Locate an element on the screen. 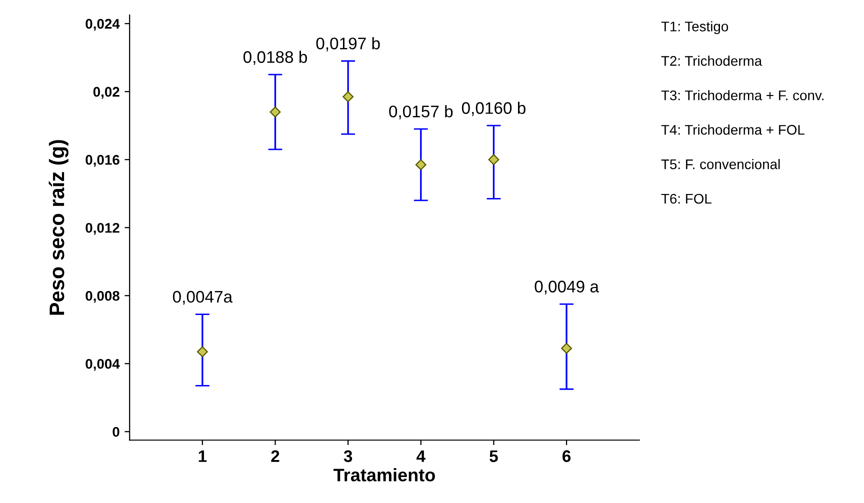 The height and width of the screenshot is (503, 864). x-tick-label: 5 is located at coordinates (494, 456).